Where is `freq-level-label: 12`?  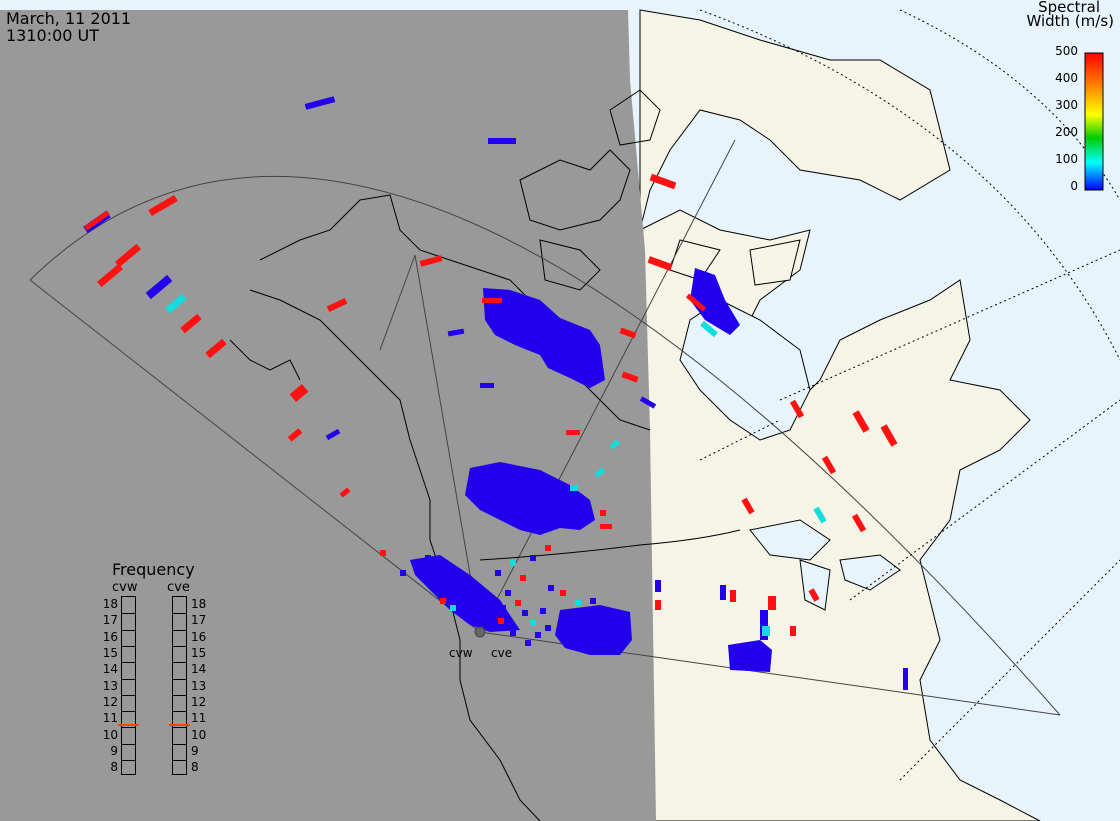 freq-level-label: 12 is located at coordinates (110, 701).